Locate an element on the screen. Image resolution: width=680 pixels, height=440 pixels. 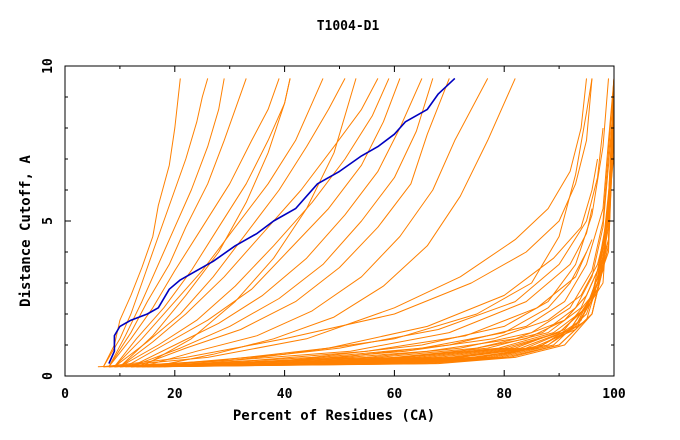
y-axis-label: Distance Cutoff, A is located at coordinates (26, 231).